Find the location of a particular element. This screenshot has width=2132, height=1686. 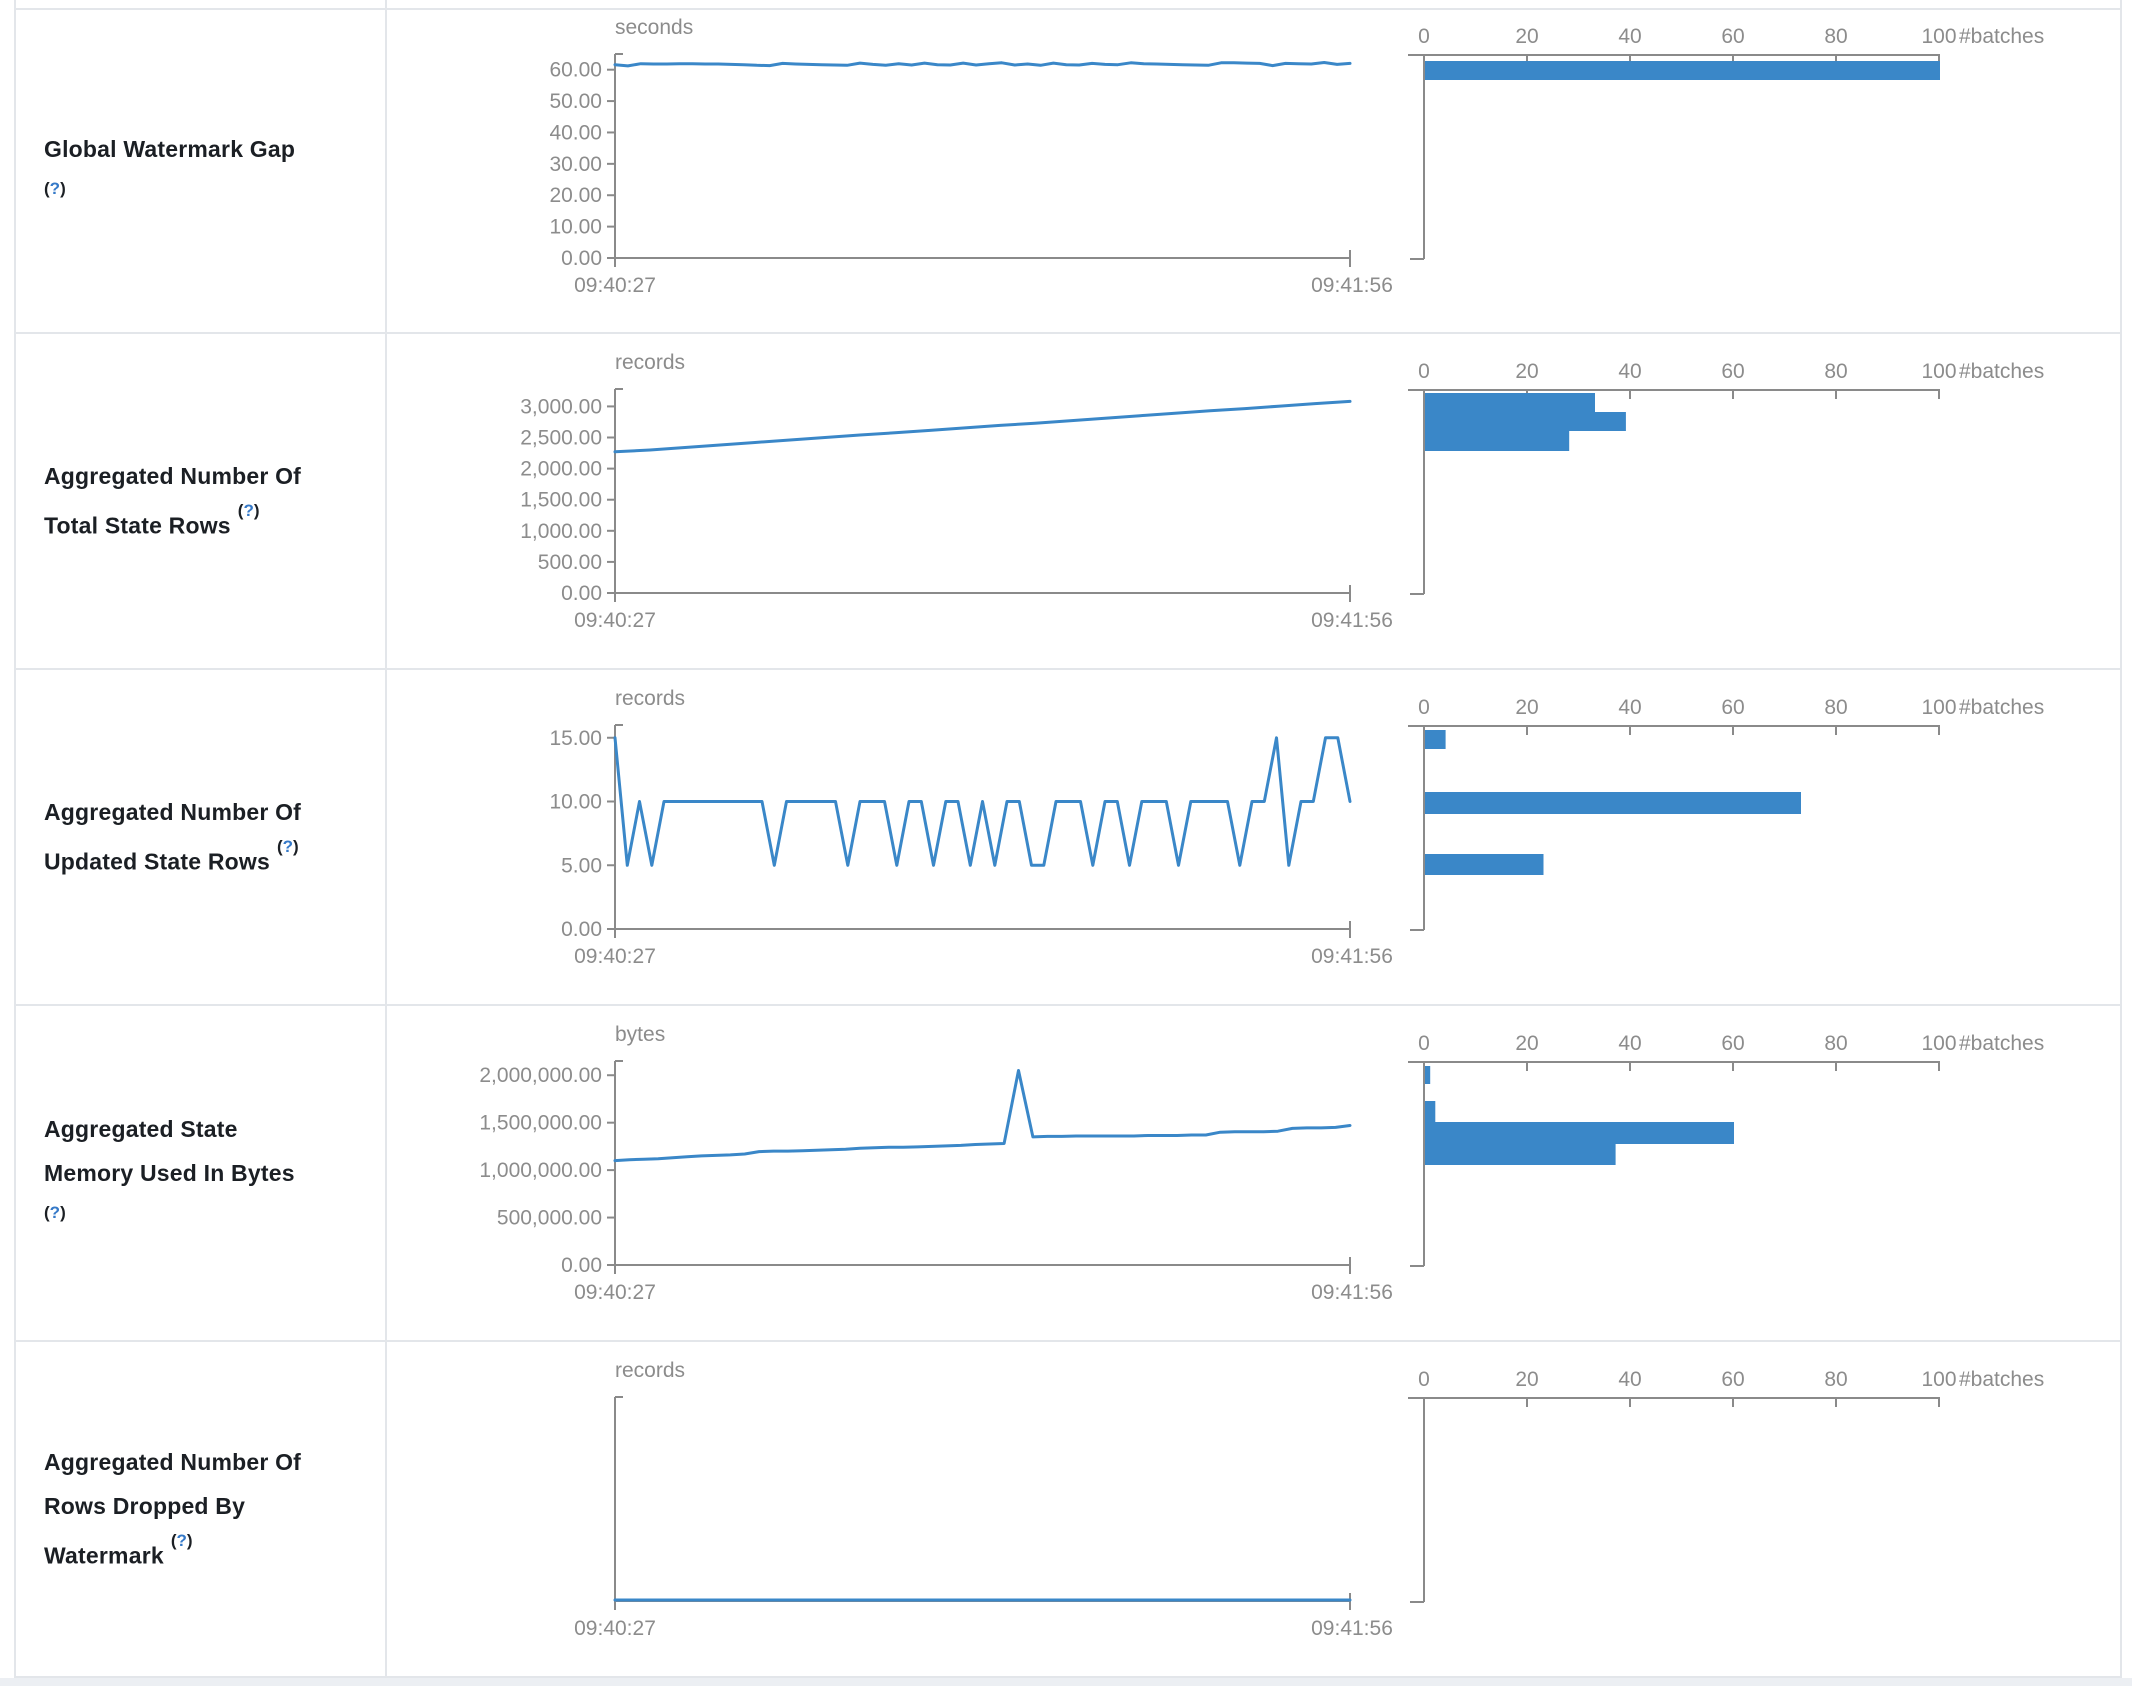

timeline-x-start-label: 09:40:27 is located at coordinates (615, 1292).